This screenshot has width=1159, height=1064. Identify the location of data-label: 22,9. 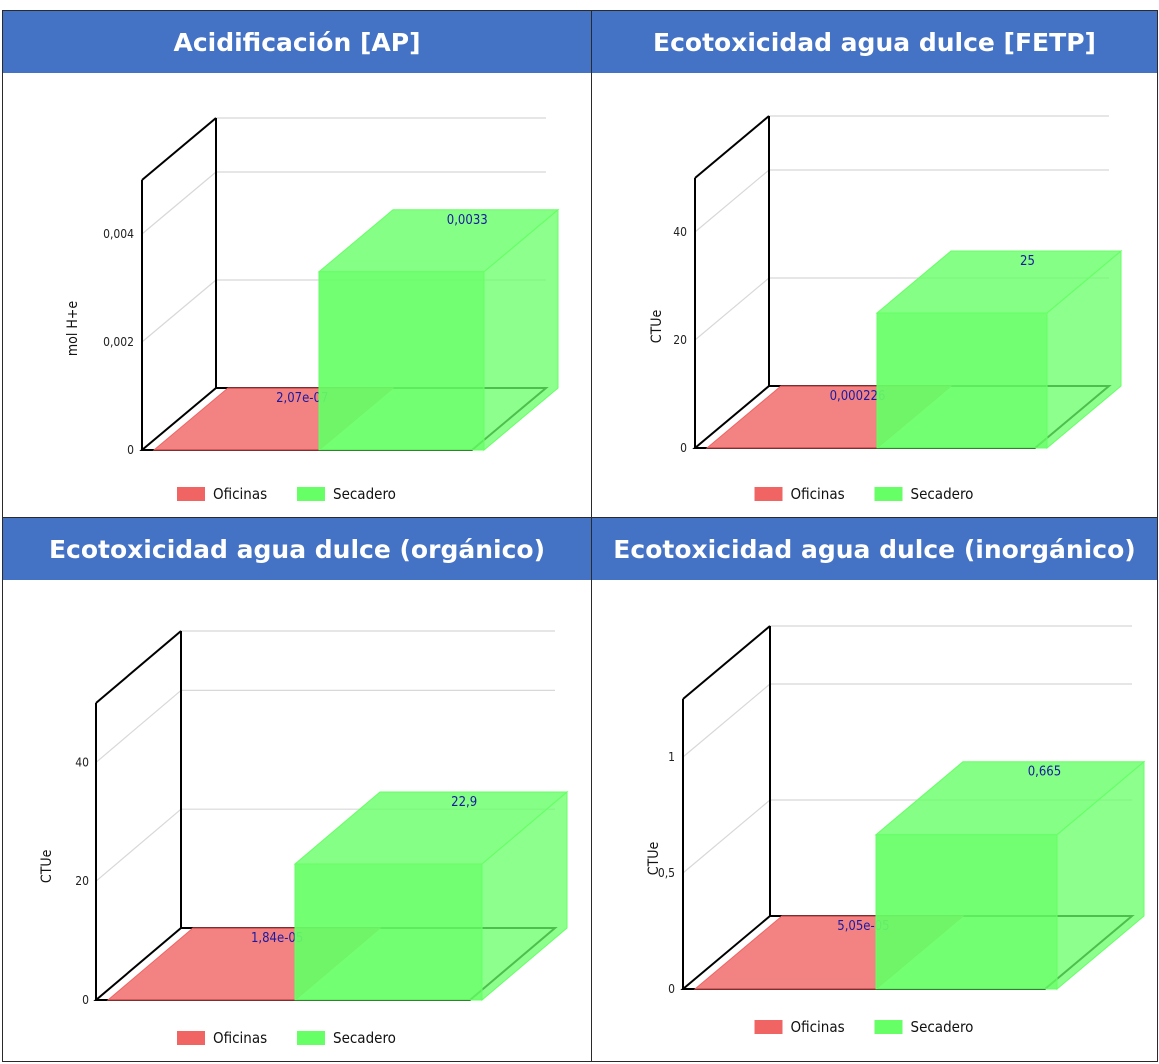
(464, 802).